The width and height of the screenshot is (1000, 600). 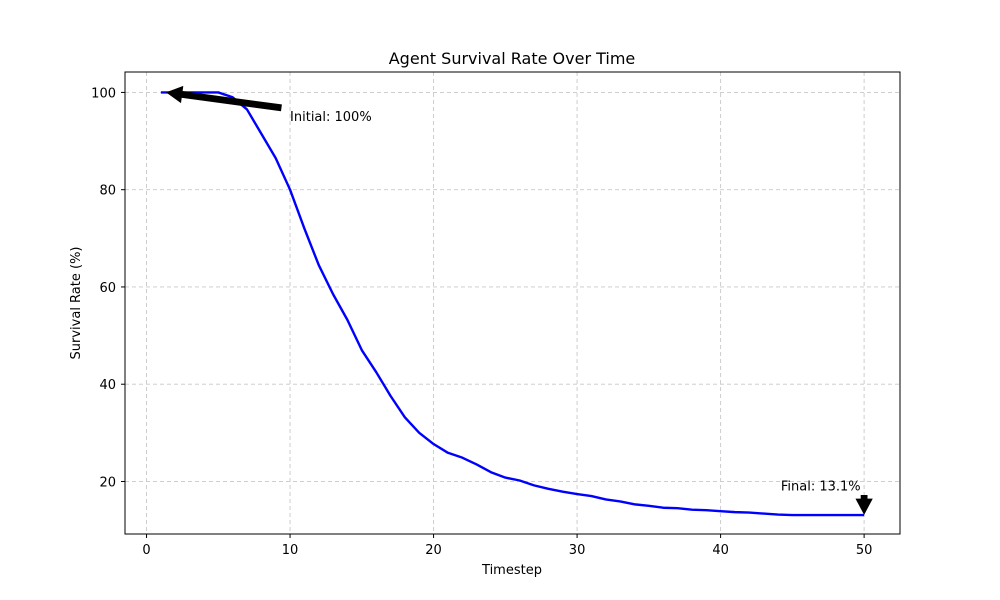 I want to click on y-tick-label: 100, so click(x=103, y=93).